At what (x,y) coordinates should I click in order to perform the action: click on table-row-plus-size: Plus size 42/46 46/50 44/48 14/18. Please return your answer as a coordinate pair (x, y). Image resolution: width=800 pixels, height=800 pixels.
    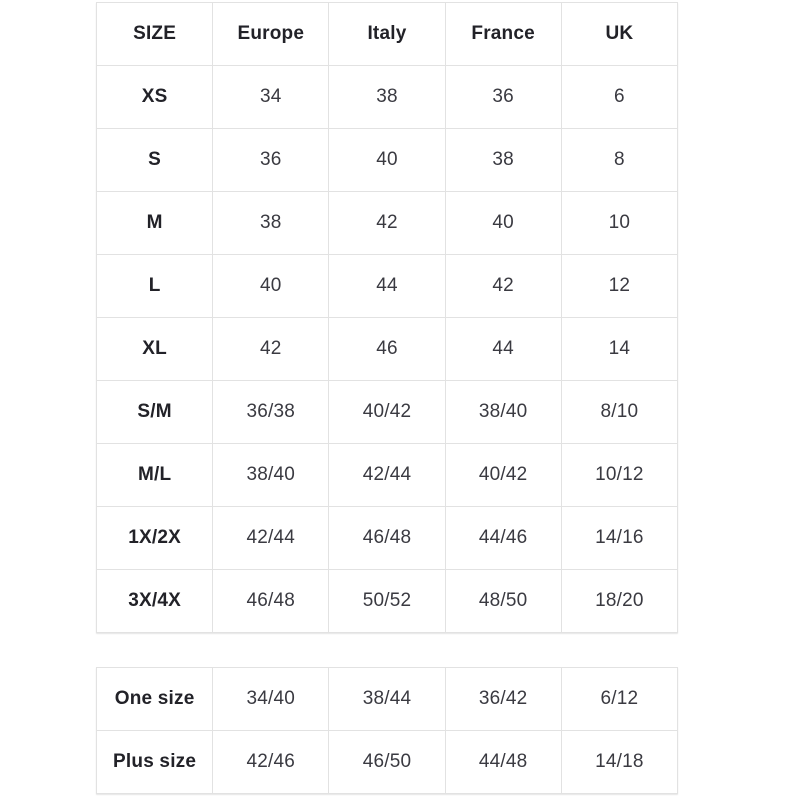
    Looking at the image, I should click on (387, 762).